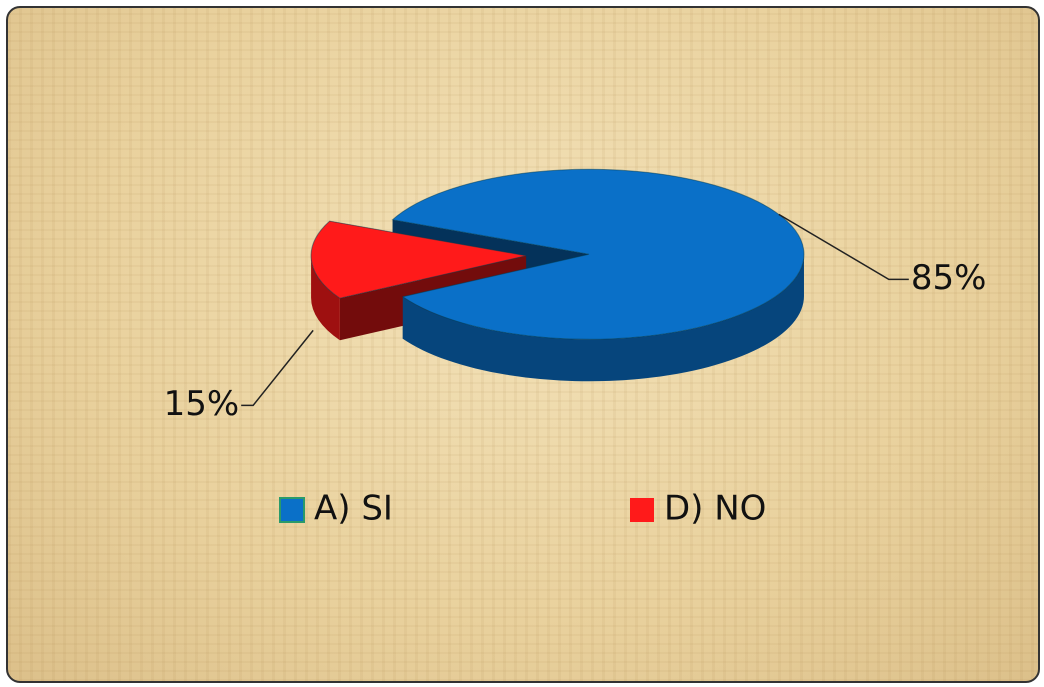  I want to click on pie, so click(557, 275).